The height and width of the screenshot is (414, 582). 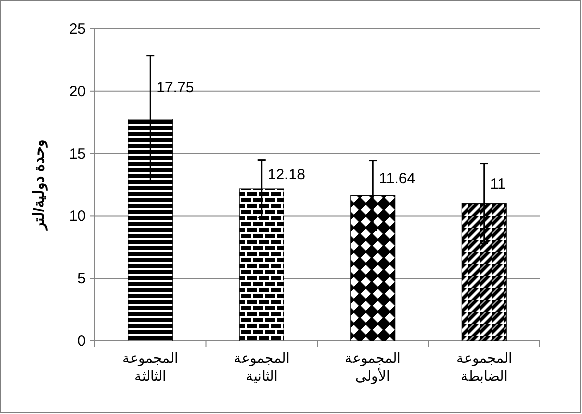 I want to click on x-tick-label: المجموعة الضابطة, so click(x=484, y=367).